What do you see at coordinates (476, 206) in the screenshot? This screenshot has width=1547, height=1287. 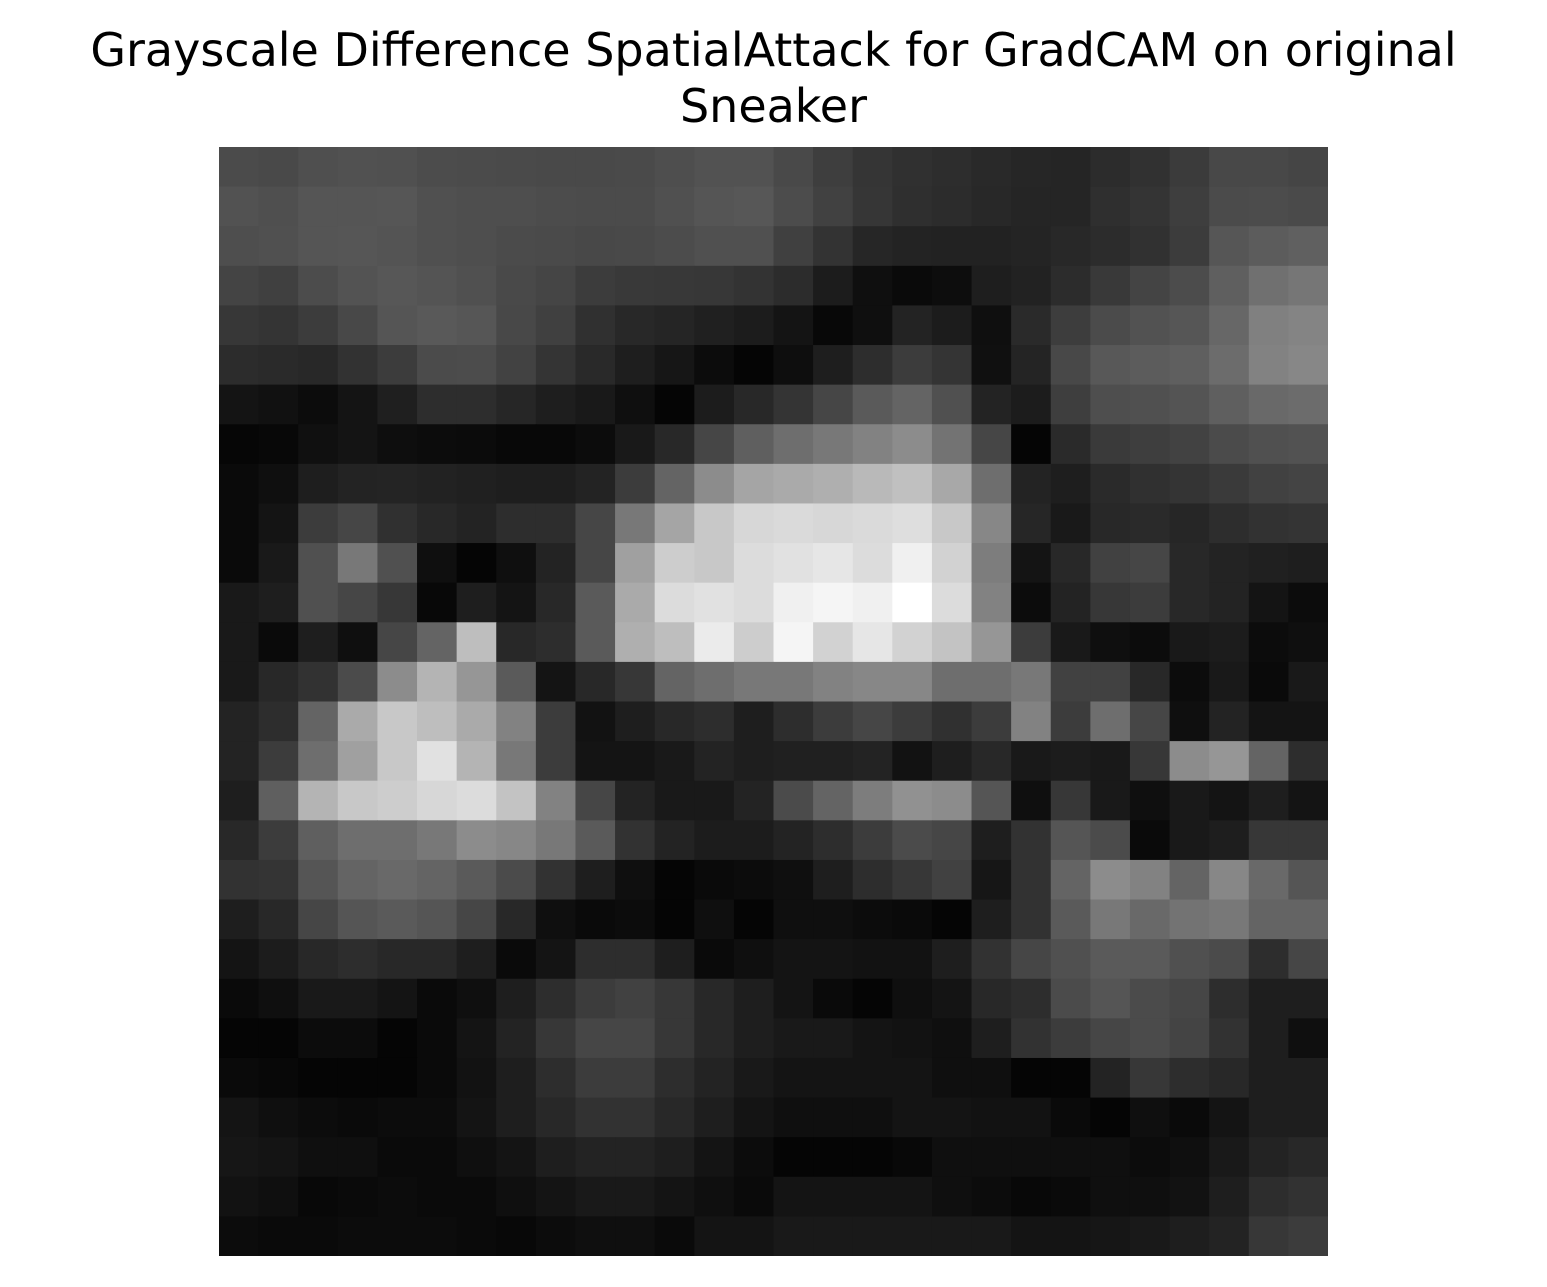 I see `heatmap-cell-r1-c6` at bounding box center [476, 206].